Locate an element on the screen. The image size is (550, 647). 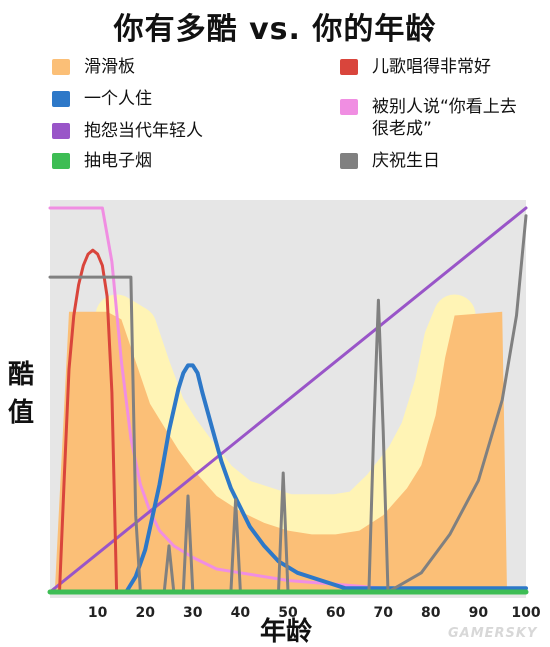
chart-title: 你有多酷 vs. 你的年龄 is located at coordinates (275, 29).